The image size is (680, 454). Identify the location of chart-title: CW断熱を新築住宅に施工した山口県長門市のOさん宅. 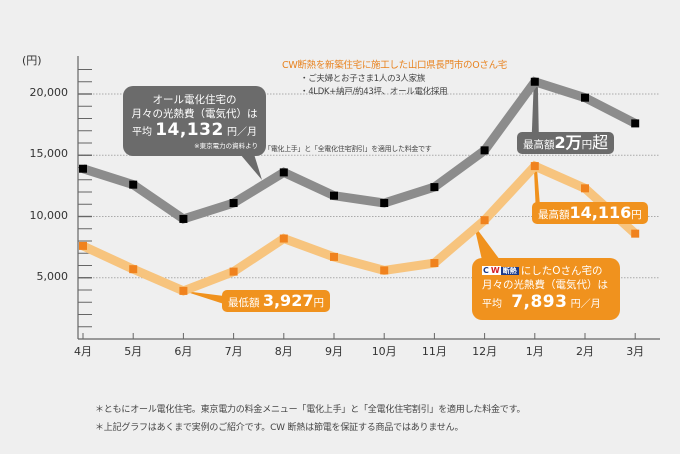
(395, 65).